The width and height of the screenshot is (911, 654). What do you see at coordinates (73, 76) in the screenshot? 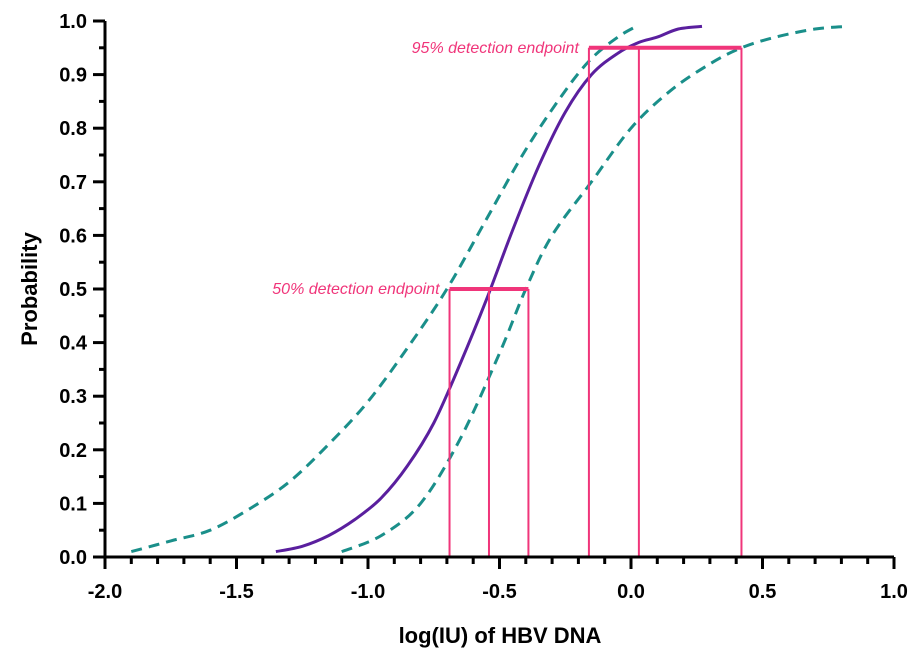
I see `y-tick-label-9: 0.9` at bounding box center [73, 76].